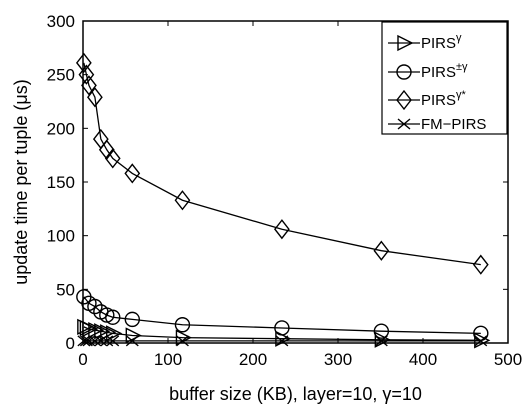  What do you see at coordinates (438, 43) in the screenshot?
I see `legend-label-name-0: PIRS` at bounding box center [438, 43].